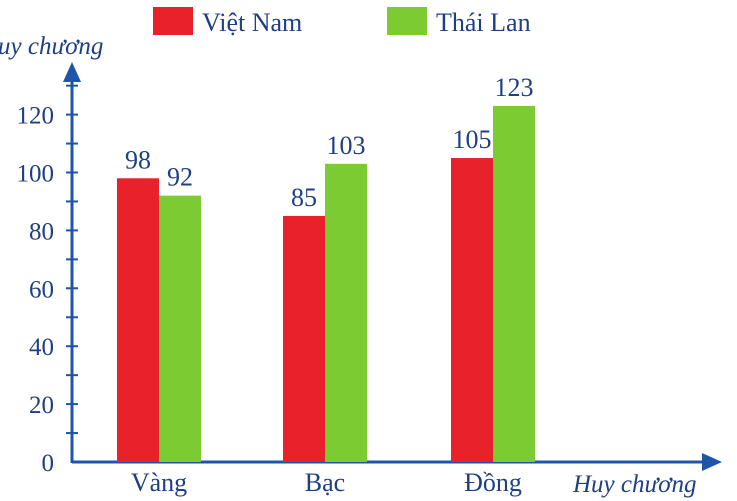 The width and height of the screenshot is (737, 501). I want to click on y-ticks: 0 20 40 60 80 100 120, so click(47, 280).